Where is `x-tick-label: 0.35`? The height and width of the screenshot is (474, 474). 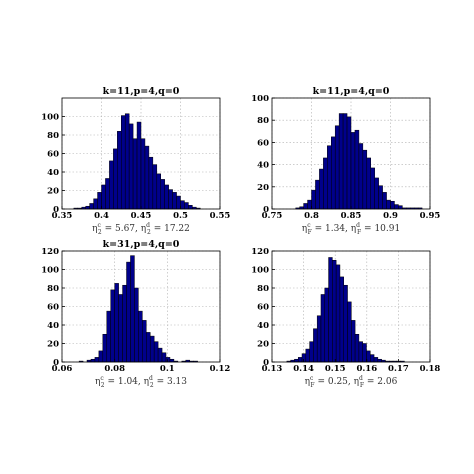 x-tick-label: 0.35 is located at coordinates (62, 216).